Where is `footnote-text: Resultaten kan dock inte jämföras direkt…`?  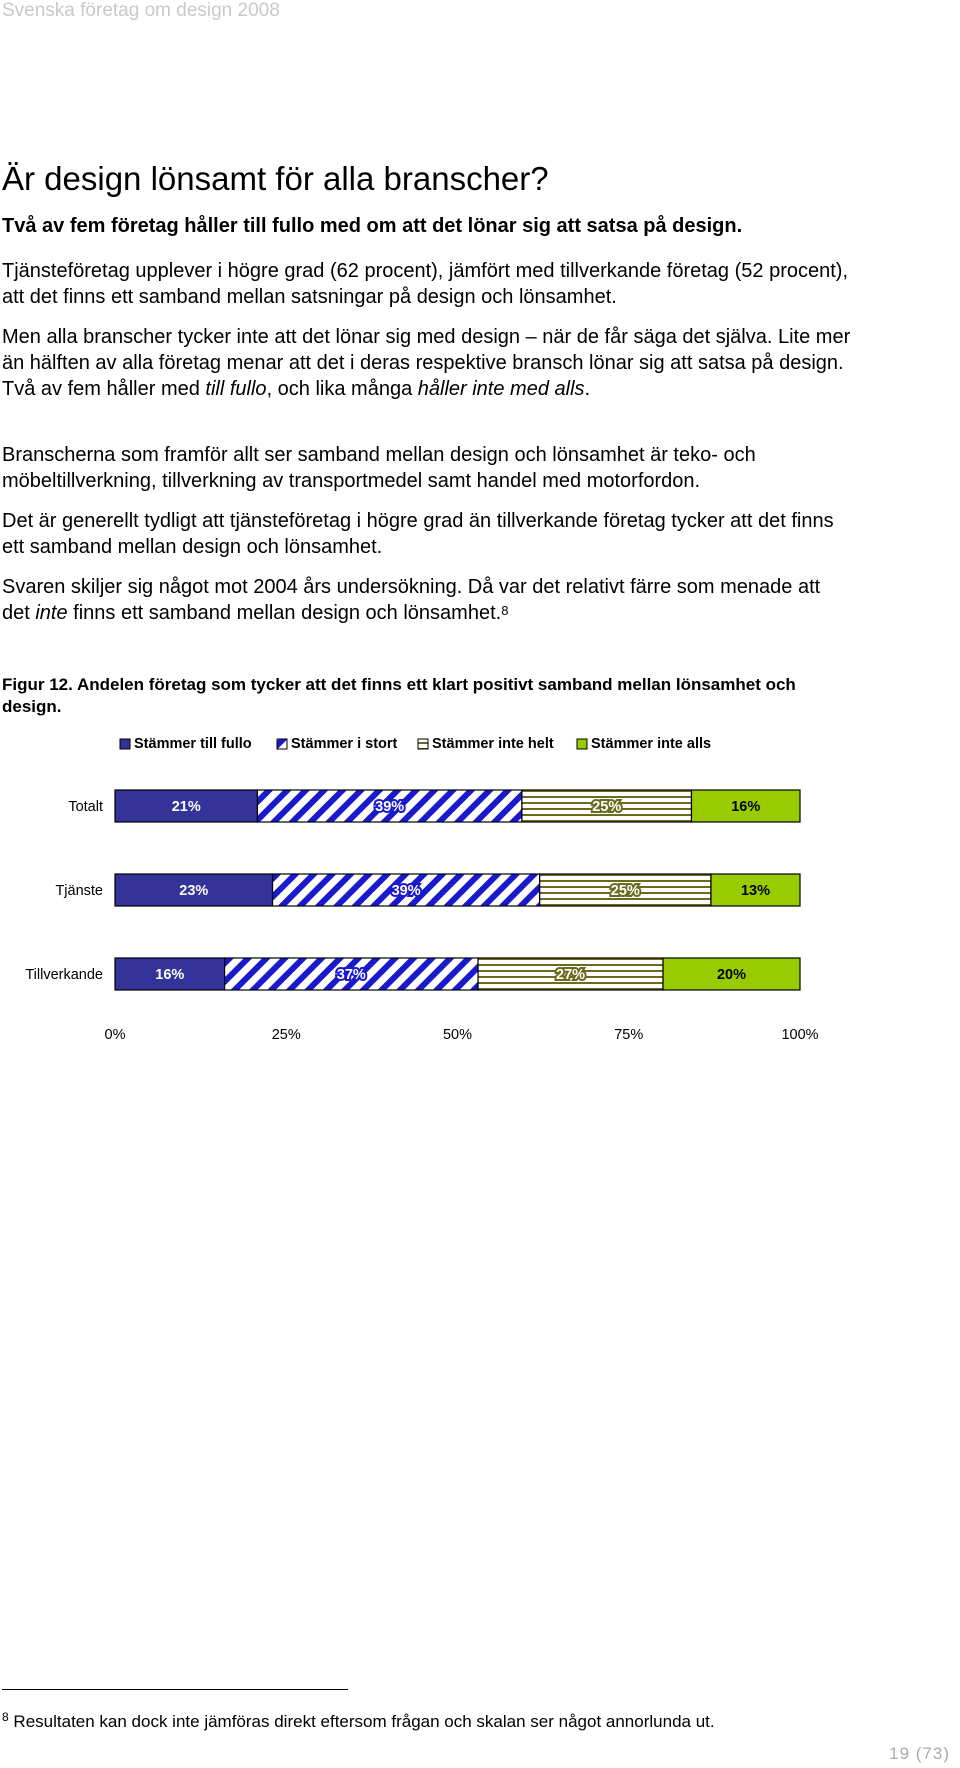 footnote-text: Resultaten kan dock inte jämföras direkt… is located at coordinates (364, 1721).